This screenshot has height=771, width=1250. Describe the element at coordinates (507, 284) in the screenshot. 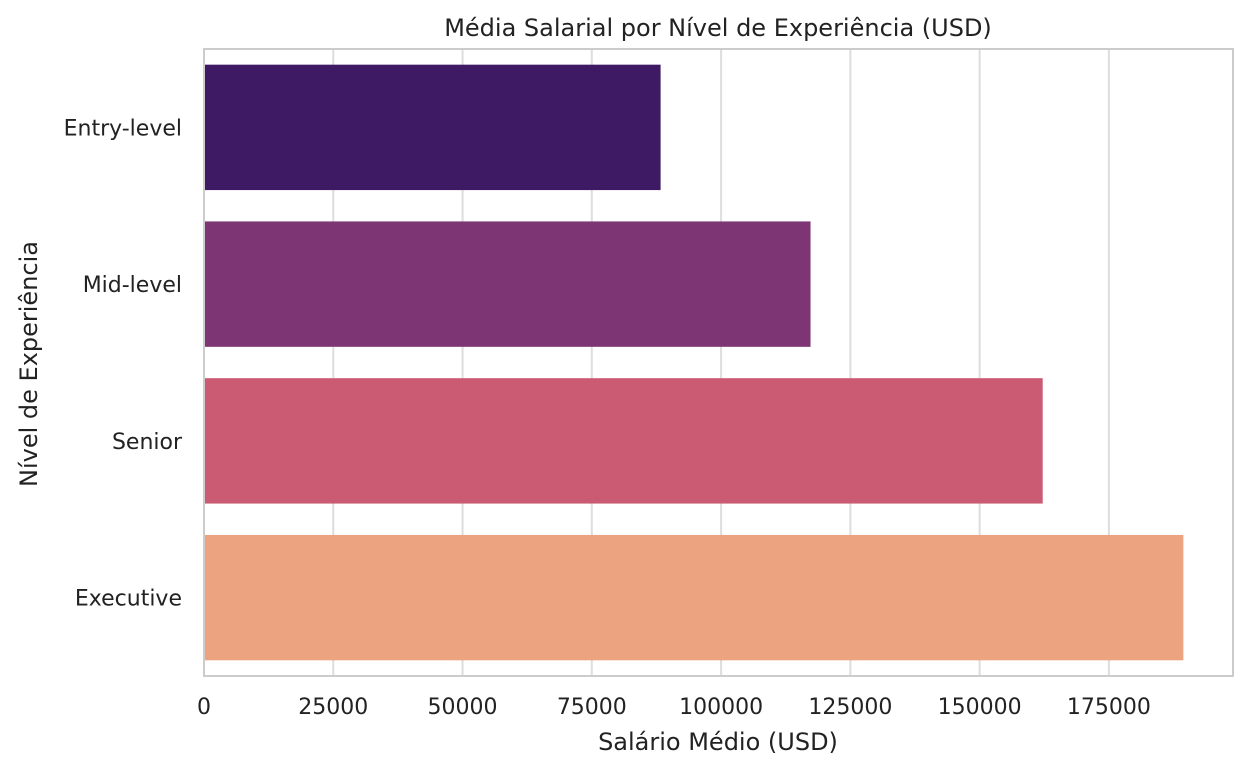

I see `bar-mid-level` at that location.